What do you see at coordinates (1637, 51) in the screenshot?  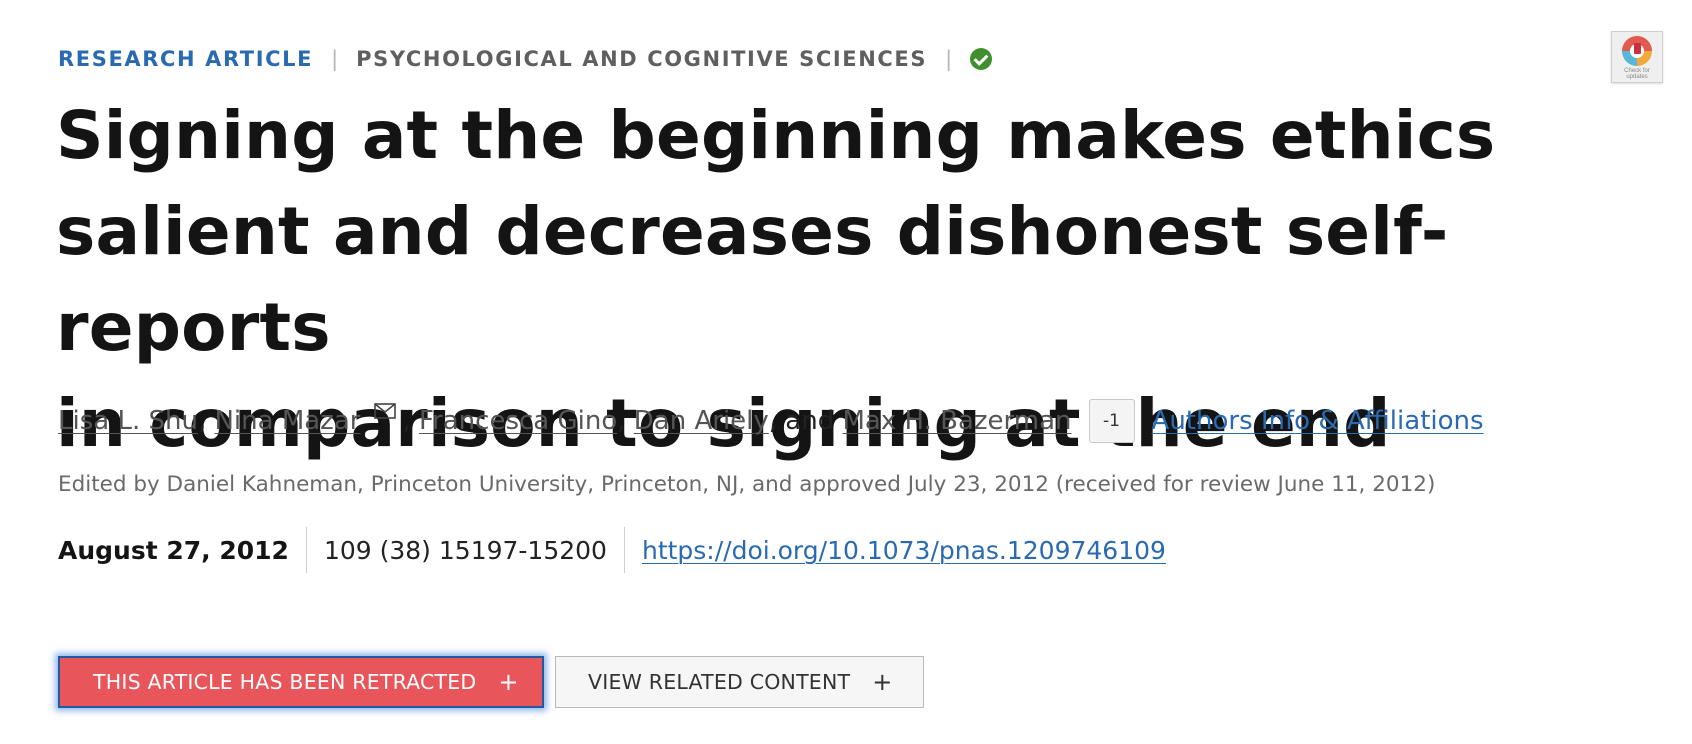 I see `crossmark-icon` at bounding box center [1637, 51].